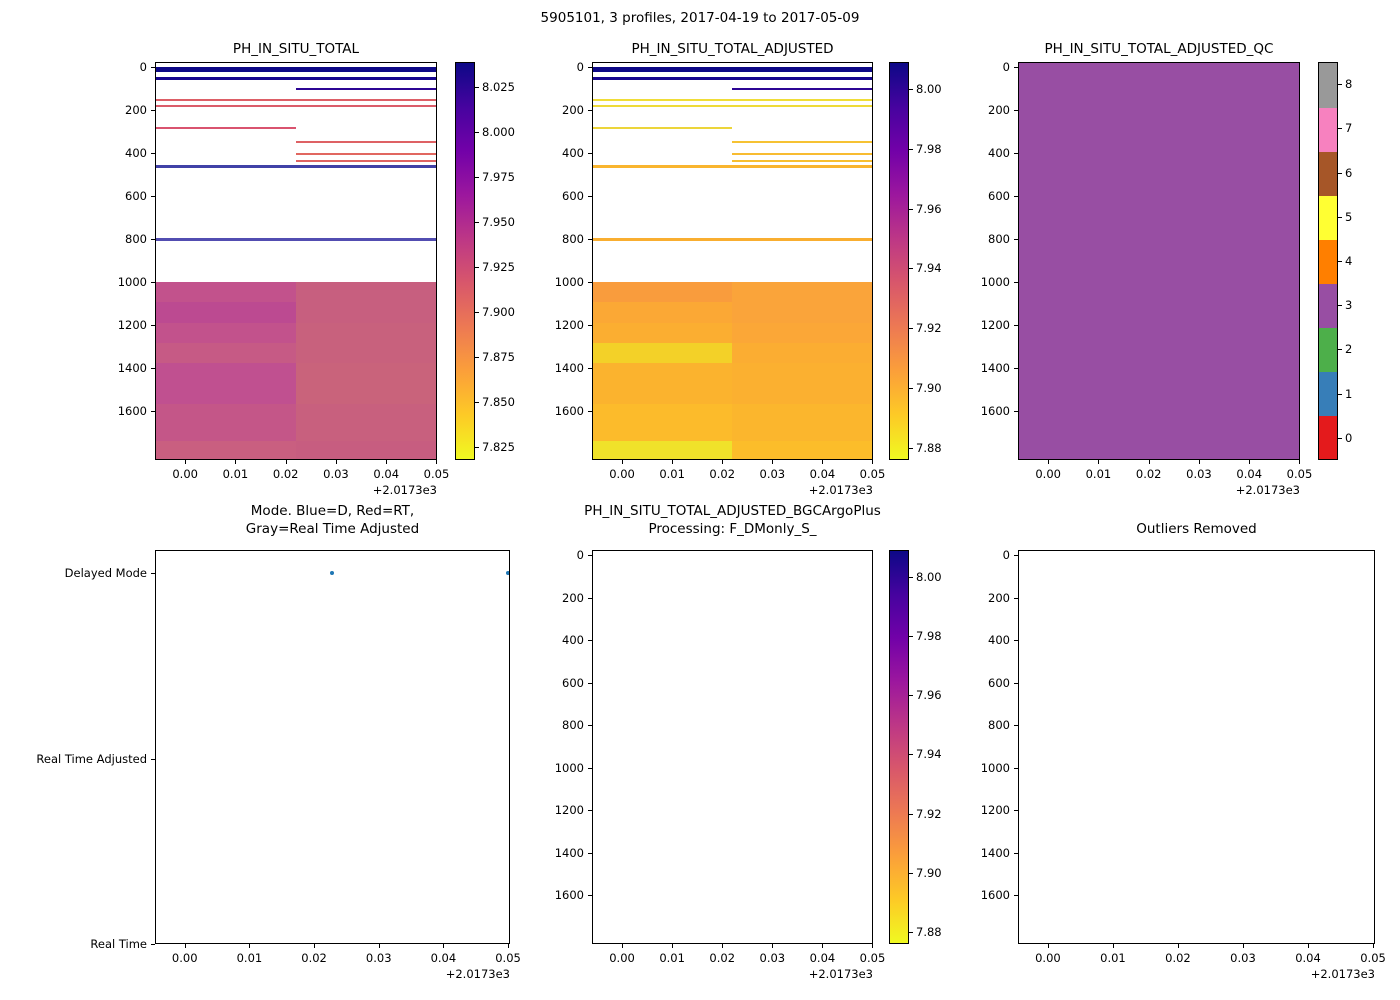  I want to click on subplot-title-ph-adjusted-qc: PH_IN_SITU_TOTAL_ADJUSTED_QC, so click(1159, 49).